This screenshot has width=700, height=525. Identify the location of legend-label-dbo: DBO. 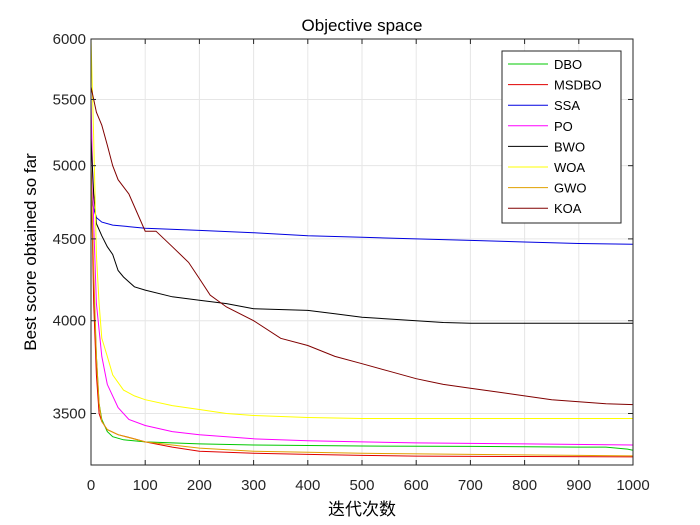
(568, 64).